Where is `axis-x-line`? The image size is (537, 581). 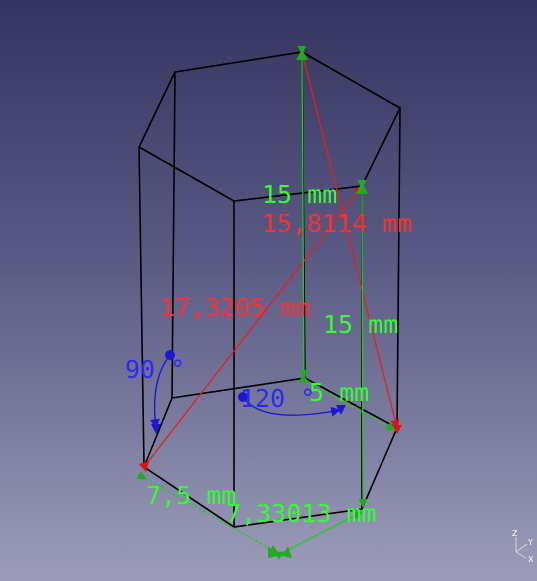
axis-x-line is located at coordinates (521, 555).